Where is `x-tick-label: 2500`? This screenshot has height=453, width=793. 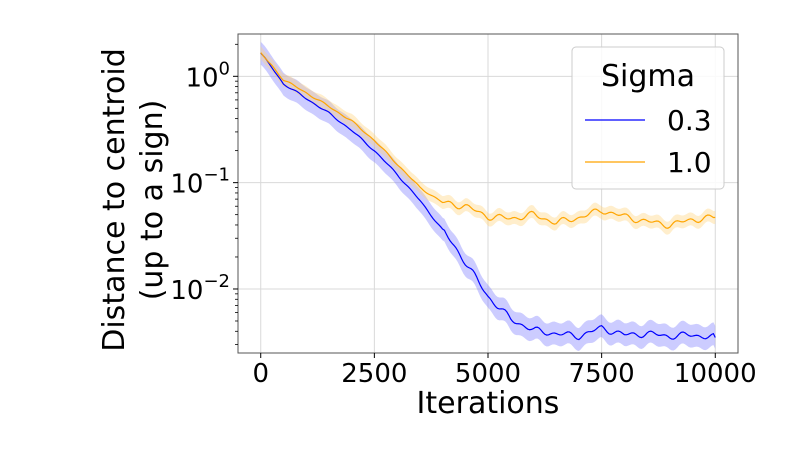 x-tick-label: 2500 is located at coordinates (374, 374).